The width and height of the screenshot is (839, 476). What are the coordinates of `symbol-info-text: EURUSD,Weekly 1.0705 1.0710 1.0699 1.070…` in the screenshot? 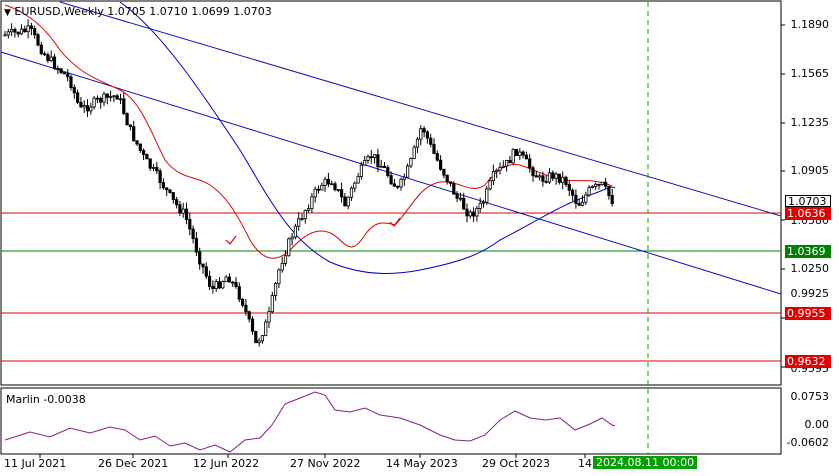 It's located at (143, 11).